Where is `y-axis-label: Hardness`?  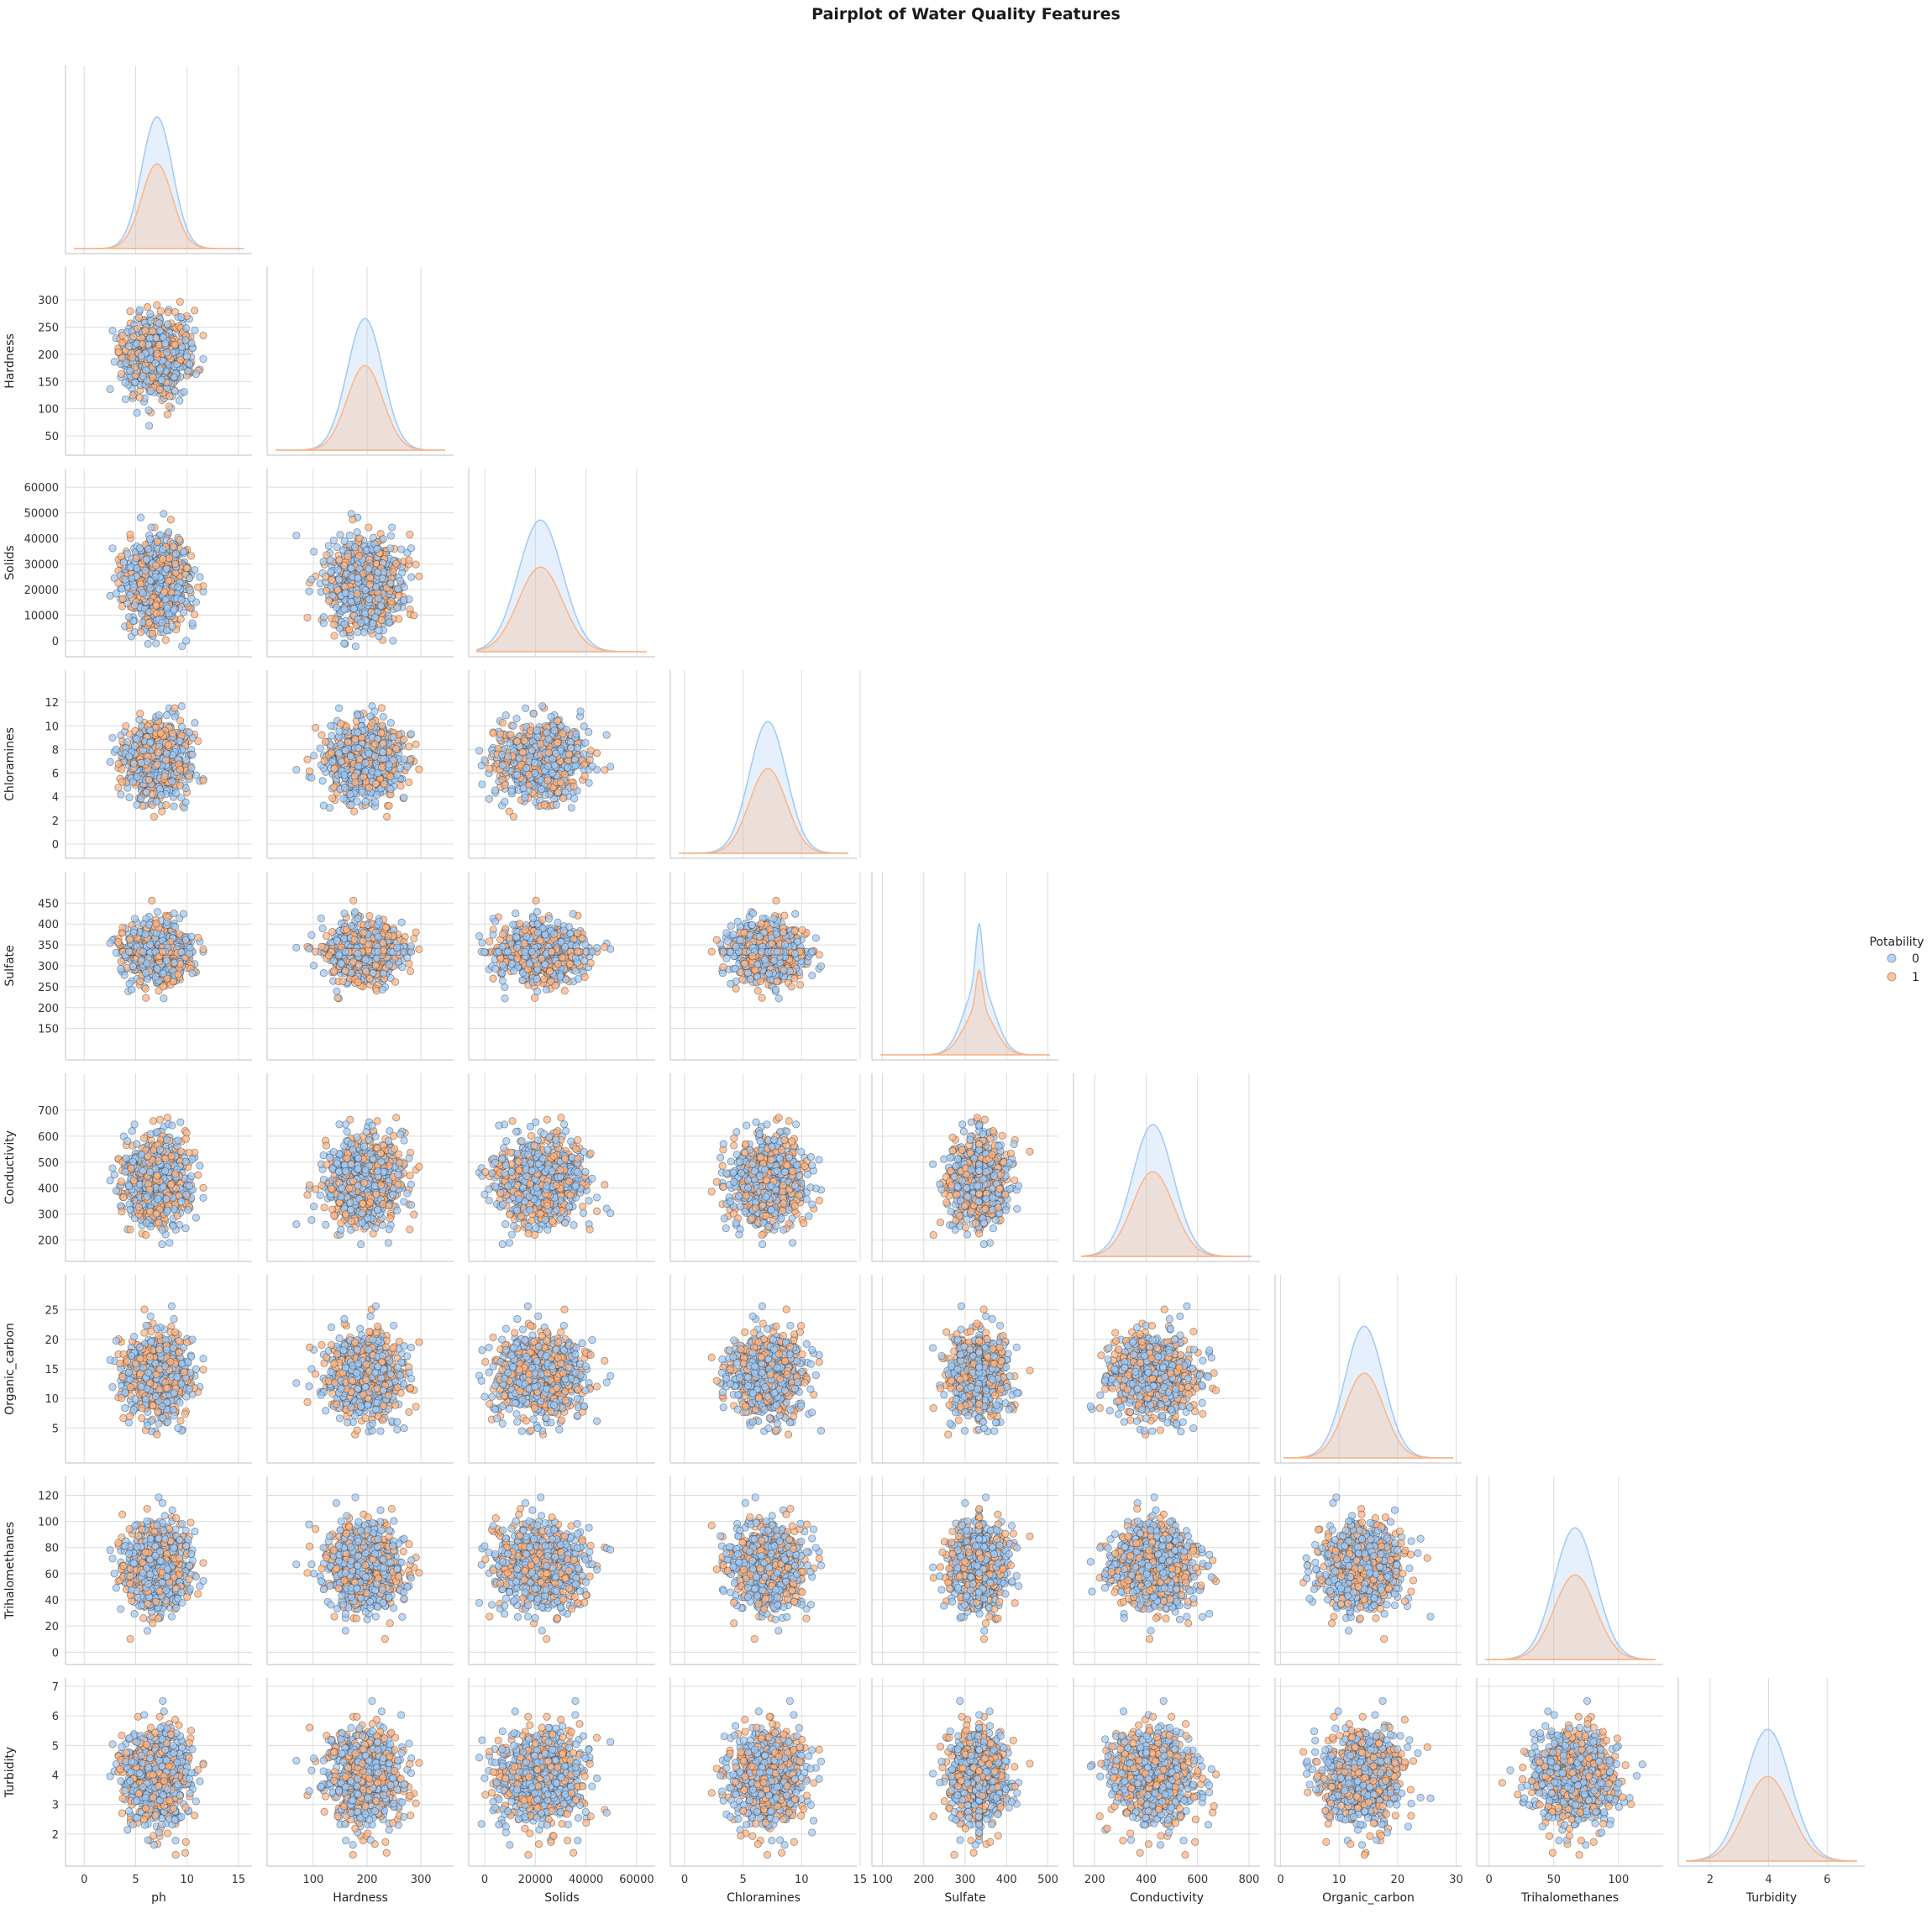
y-axis-label: Hardness is located at coordinates (10, 361).